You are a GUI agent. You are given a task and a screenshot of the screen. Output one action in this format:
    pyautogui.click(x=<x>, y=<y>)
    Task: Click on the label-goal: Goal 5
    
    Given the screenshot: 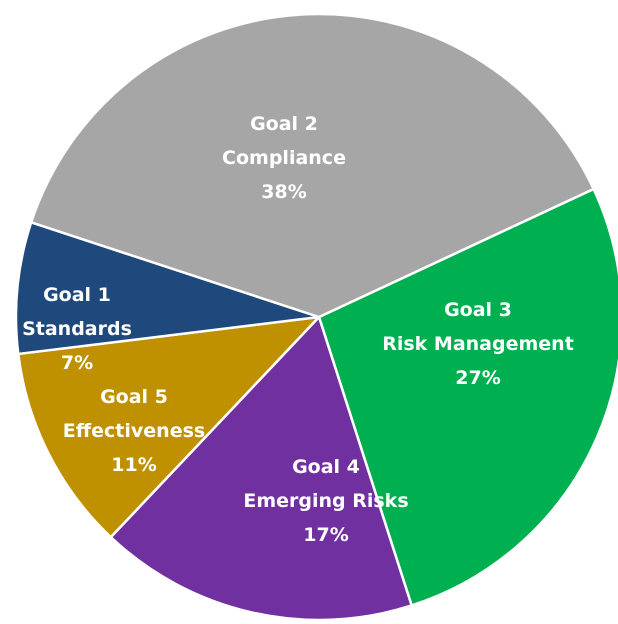 What is the action you would take?
    pyautogui.click(x=134, y=397)
    